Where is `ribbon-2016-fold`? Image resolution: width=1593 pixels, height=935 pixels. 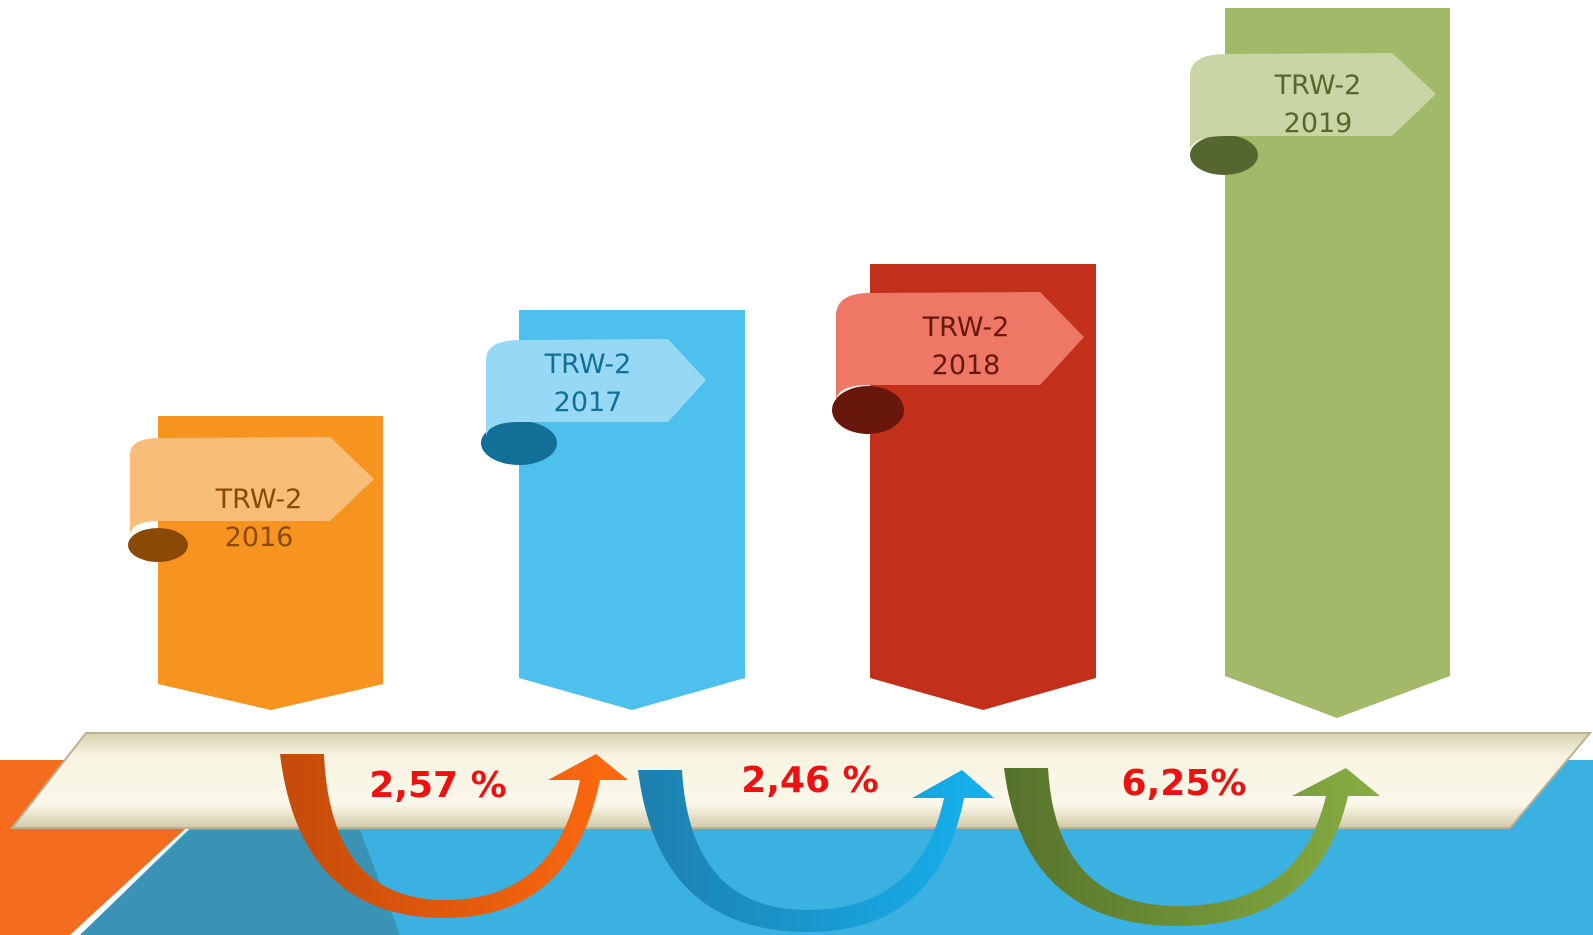
ribbon-2016-fold is located at coordinates (158, 545).